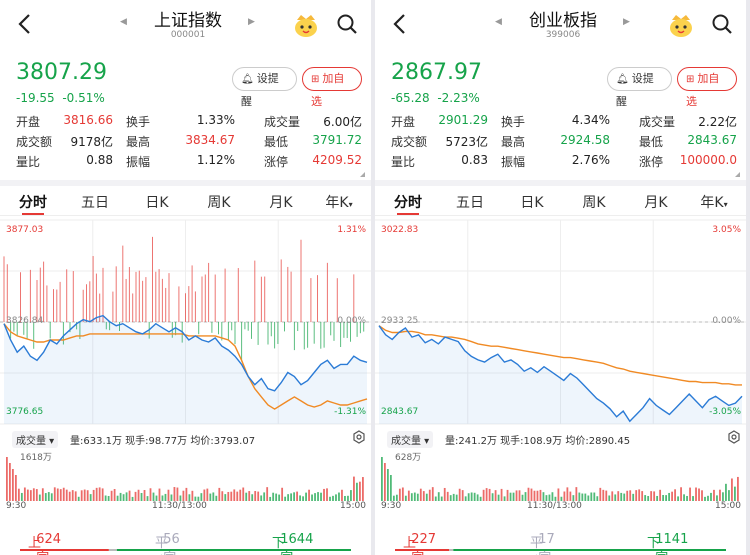 The height and width of the screenshot is (555, 750). Describe the element at coordinates (188, 21) in the screenshot. I see `index-title: 上证指数` at that location.